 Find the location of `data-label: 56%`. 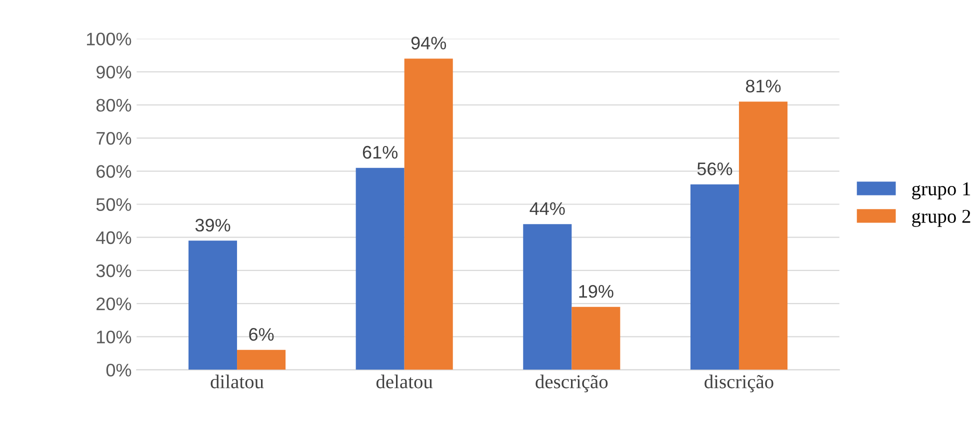

data-label: 56% is located at coordinates (714, 169).